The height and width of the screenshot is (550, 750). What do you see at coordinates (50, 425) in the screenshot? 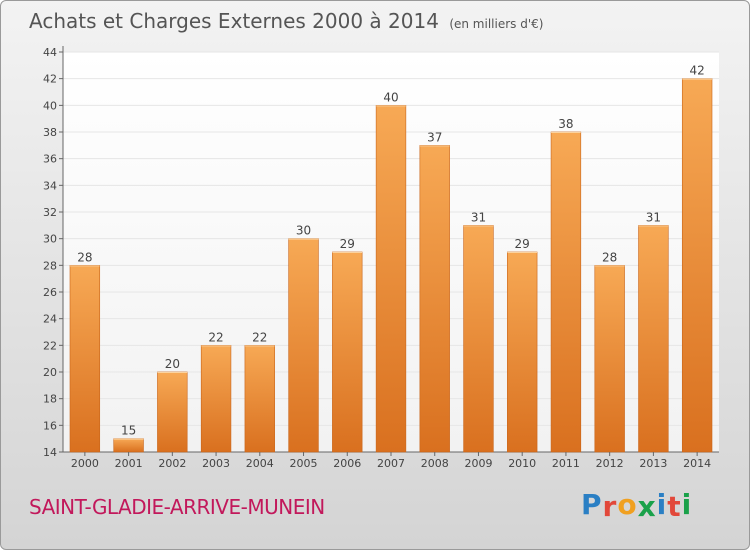
I see `y-tick-label: 16` at bounding box center [50, 425].